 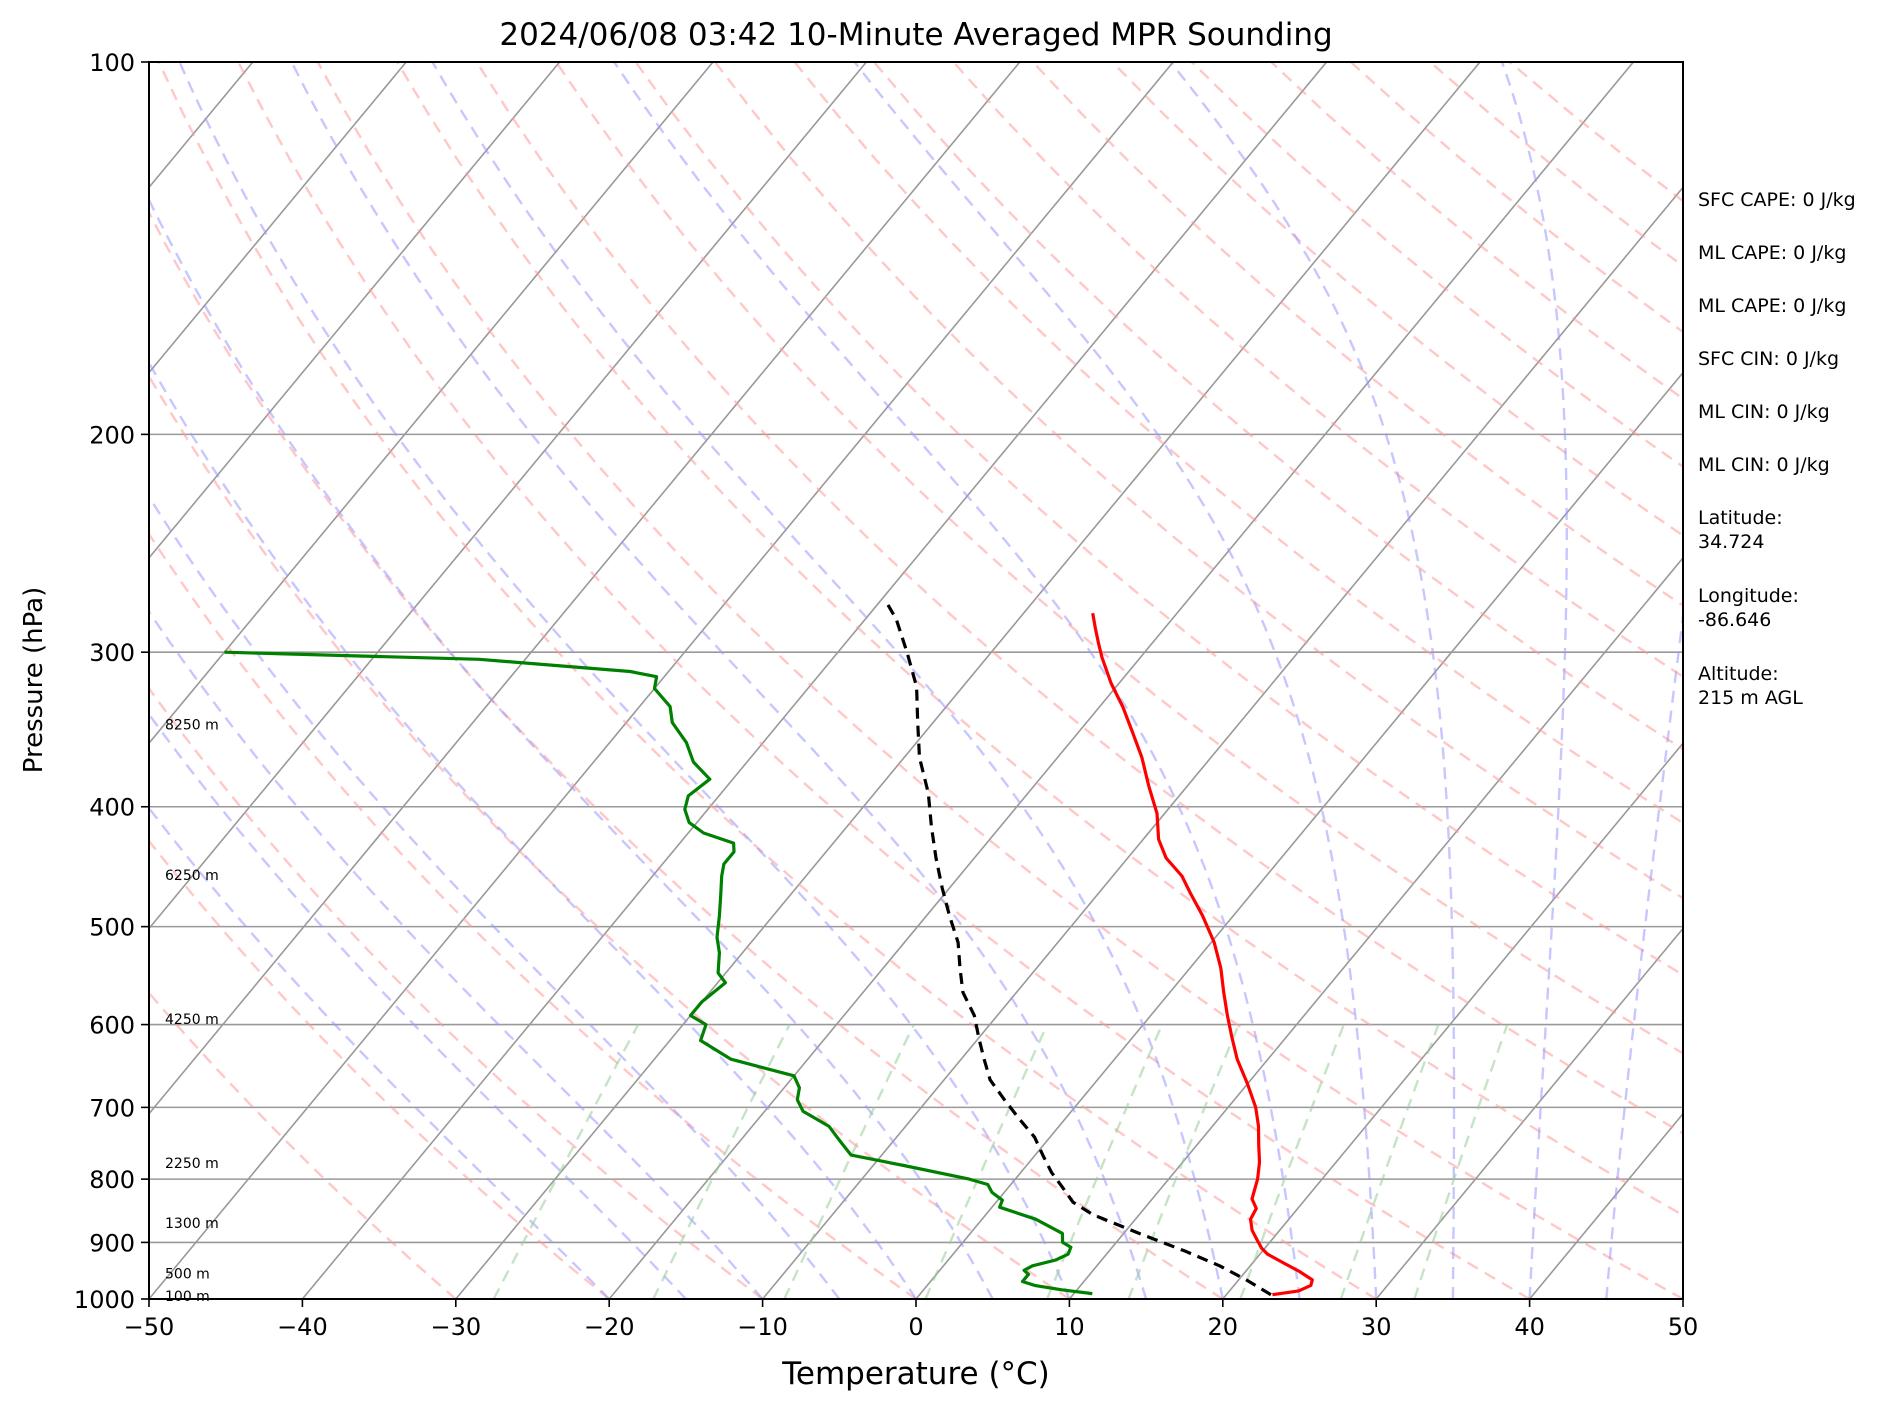 What do you see at coordinates (1735, 620) in the screenshot?
I see `longitude-value: -86.646` at bounding box center [1735, 620].